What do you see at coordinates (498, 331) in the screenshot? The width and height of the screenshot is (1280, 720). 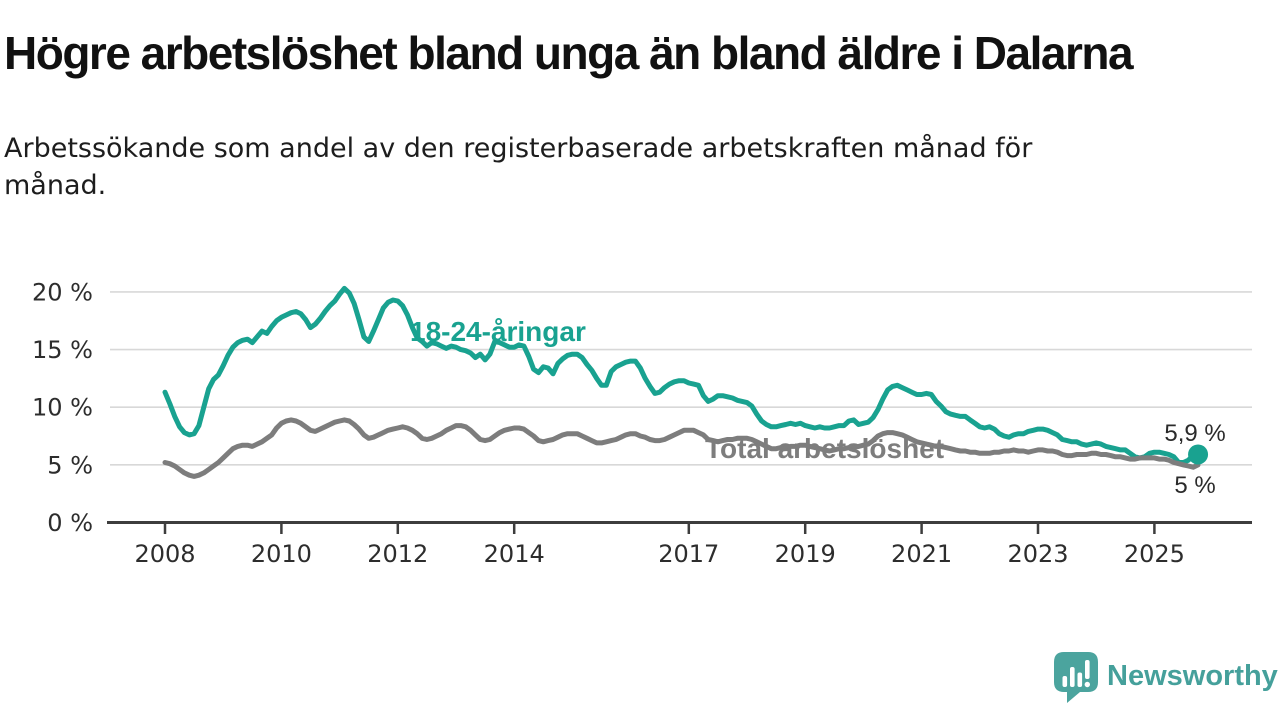 I see `series-label-youth: 18-24-åringar` at bounding box center [498, 331].